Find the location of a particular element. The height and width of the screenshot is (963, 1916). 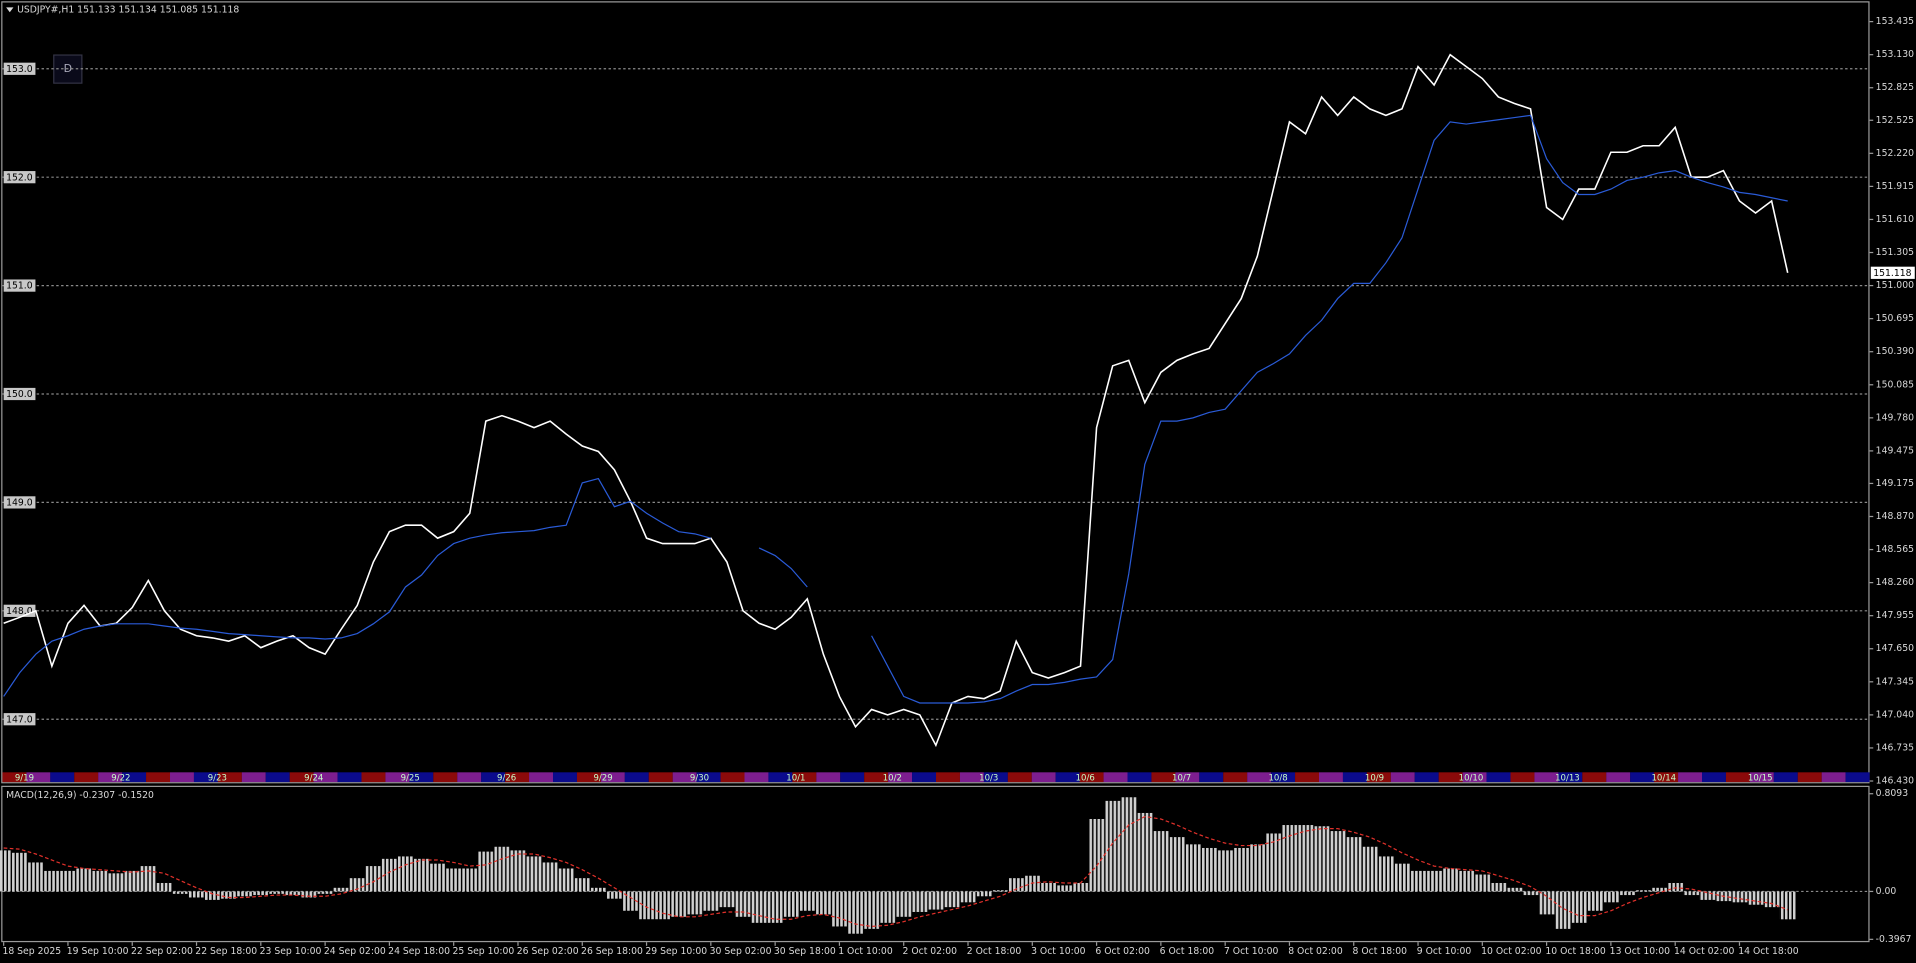

day-label: 10/9 is located at coordinates (1374, 778).